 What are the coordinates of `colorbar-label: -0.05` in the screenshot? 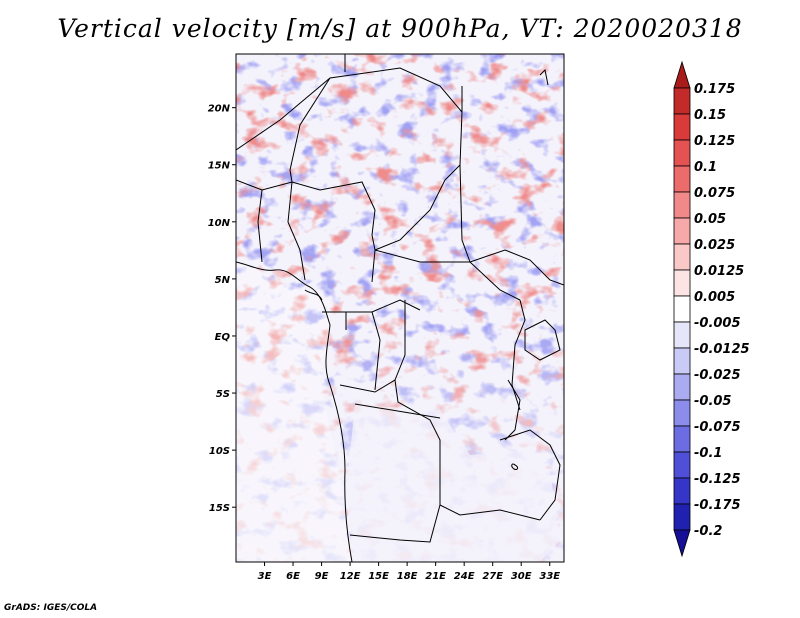 It's located at (712, 401).